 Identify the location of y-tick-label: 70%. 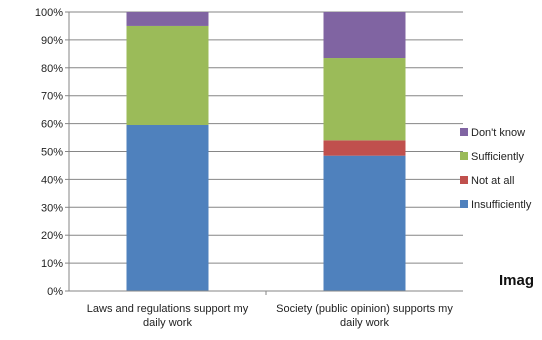
(52, 97).